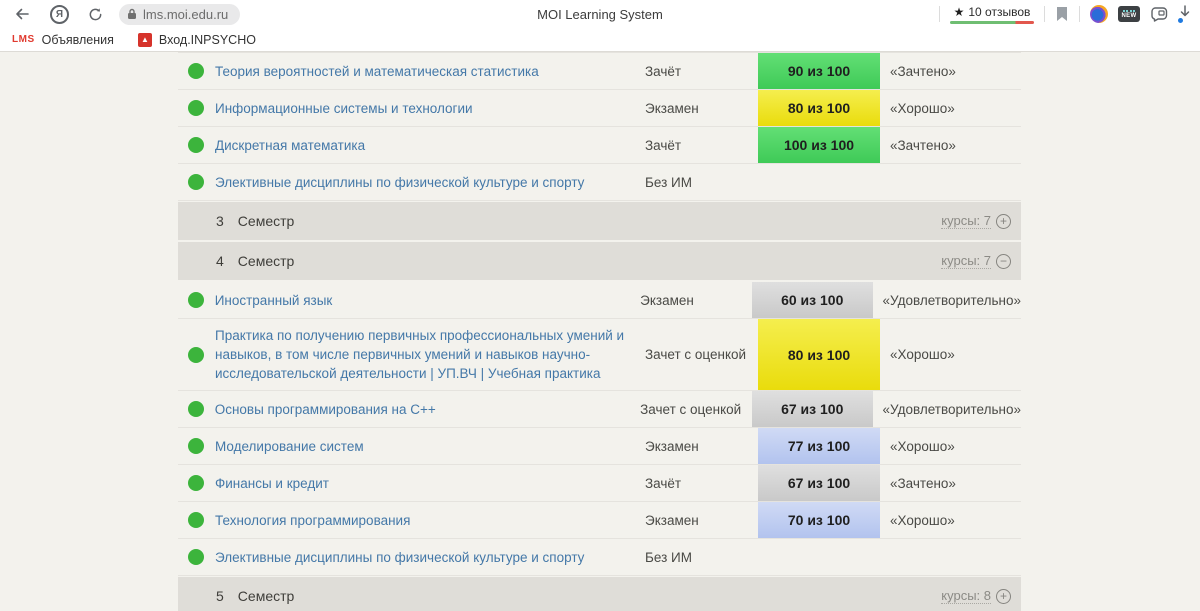  Describe the element at coordinates (22, 14) in the screenshot. I see `back-button` at that location.